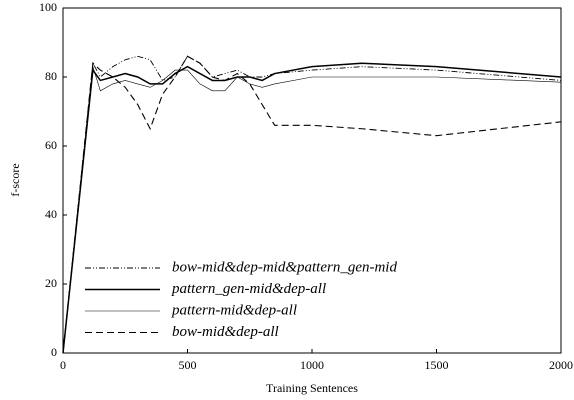 The image size is (574, 400). I want to click on y-tick-label: 0, so click(54, 352).